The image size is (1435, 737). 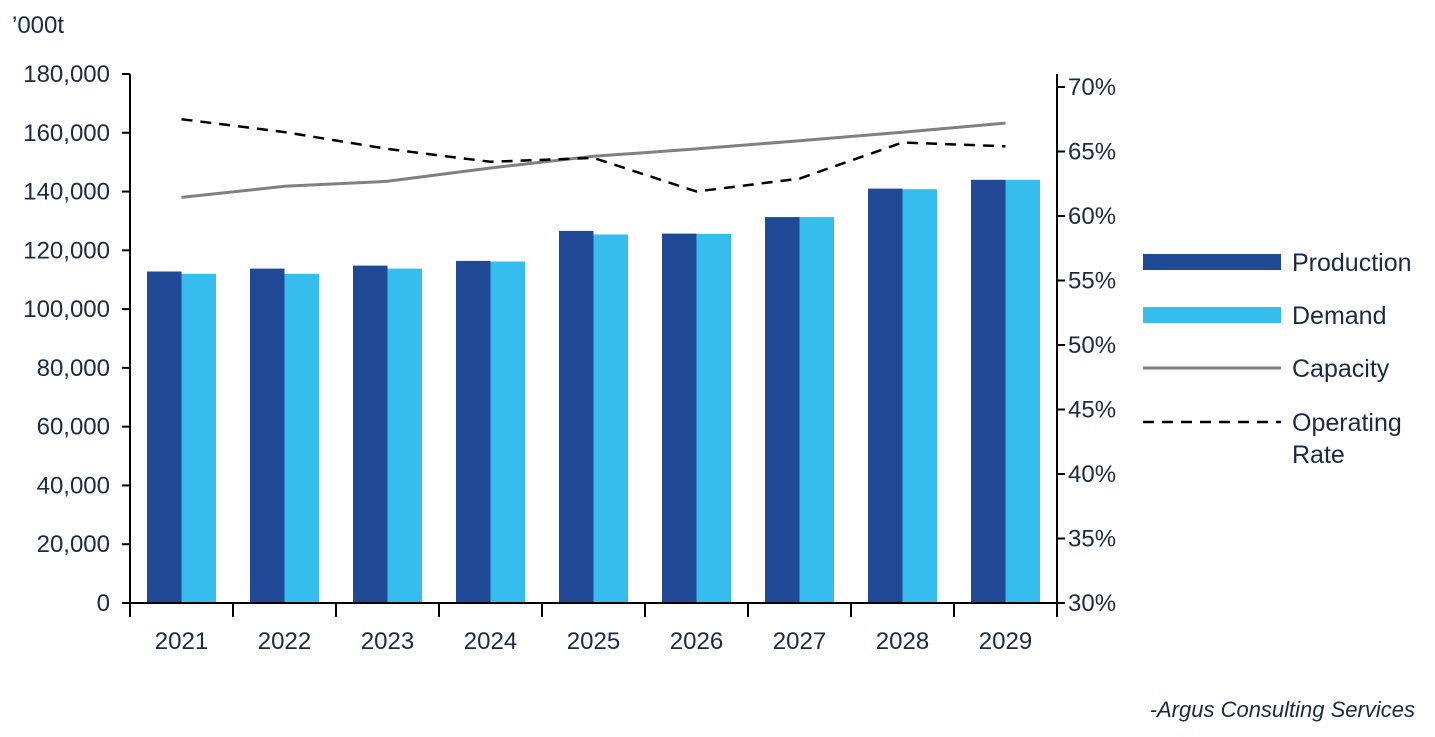 I want to click on bar-demand-2024, so click(x=507, y=432).